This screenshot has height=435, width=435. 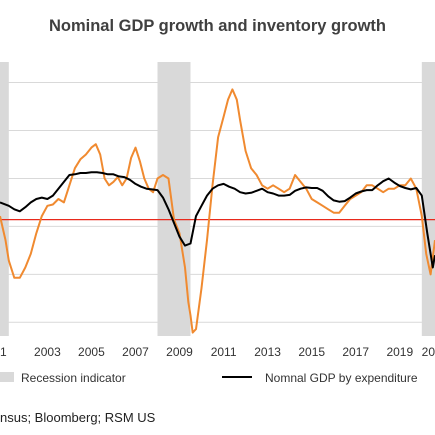 What do you see at coordinates (267, 352) in the screenshot?
I see `x-tick-label: 2013` at bounding box center [267, 352].